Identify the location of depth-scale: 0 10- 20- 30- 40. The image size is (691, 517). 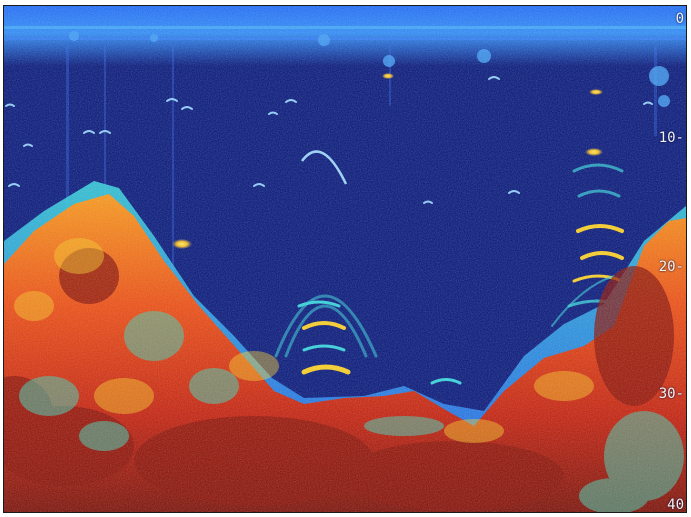
(666, 259).